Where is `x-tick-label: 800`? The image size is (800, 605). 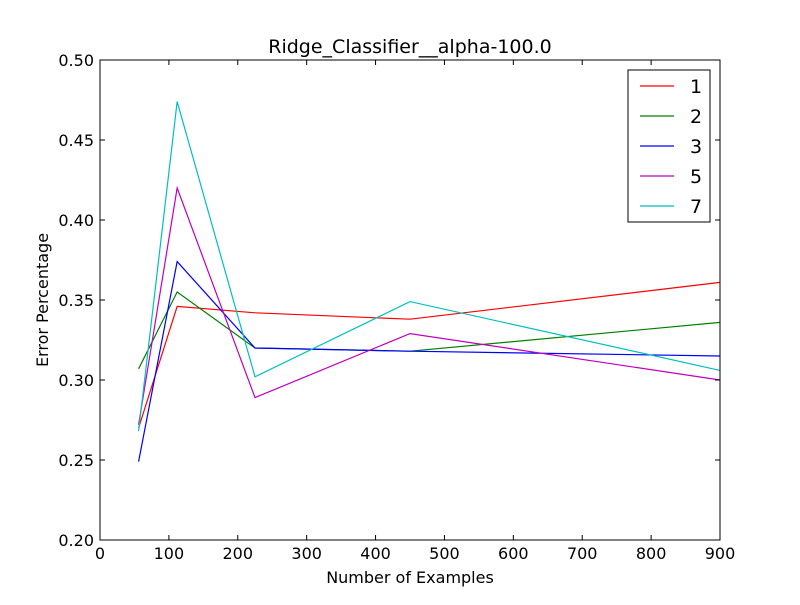
x-tick-label: 800 is located at coordinates (651, 553).